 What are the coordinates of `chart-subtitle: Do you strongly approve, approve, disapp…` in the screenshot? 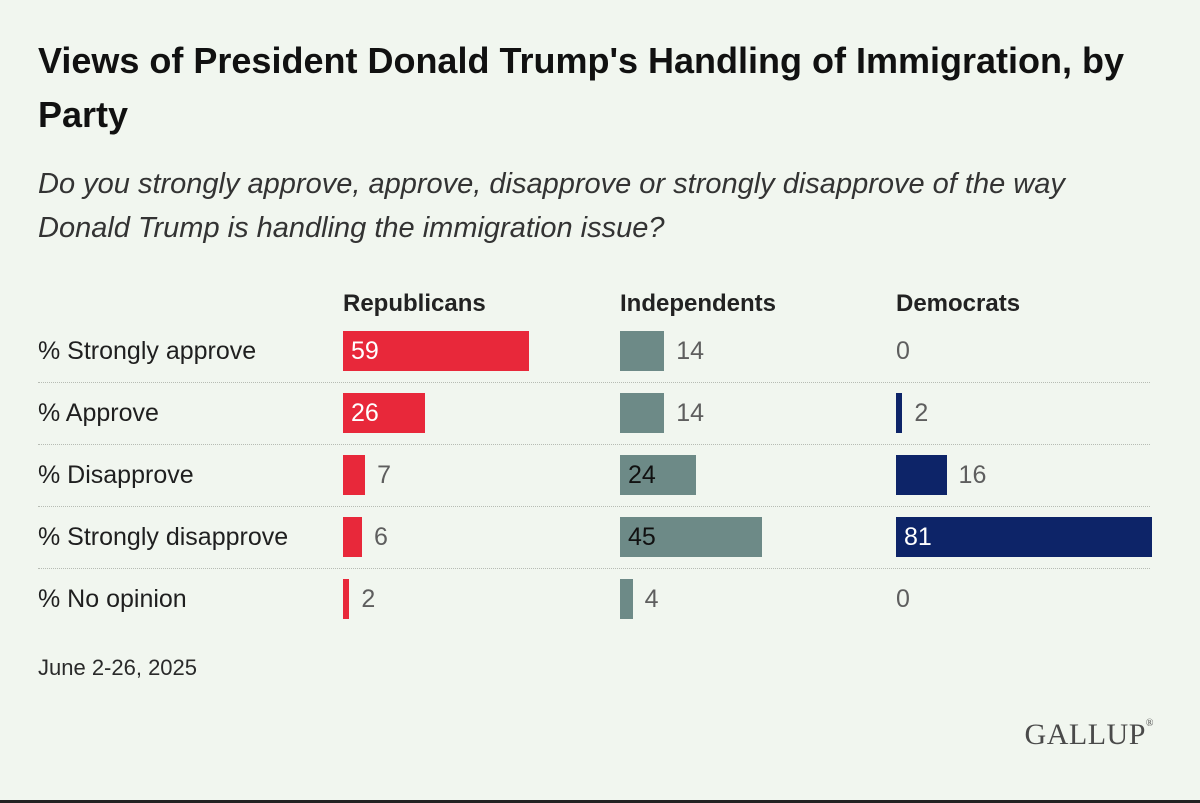 It's located at (551, 206).